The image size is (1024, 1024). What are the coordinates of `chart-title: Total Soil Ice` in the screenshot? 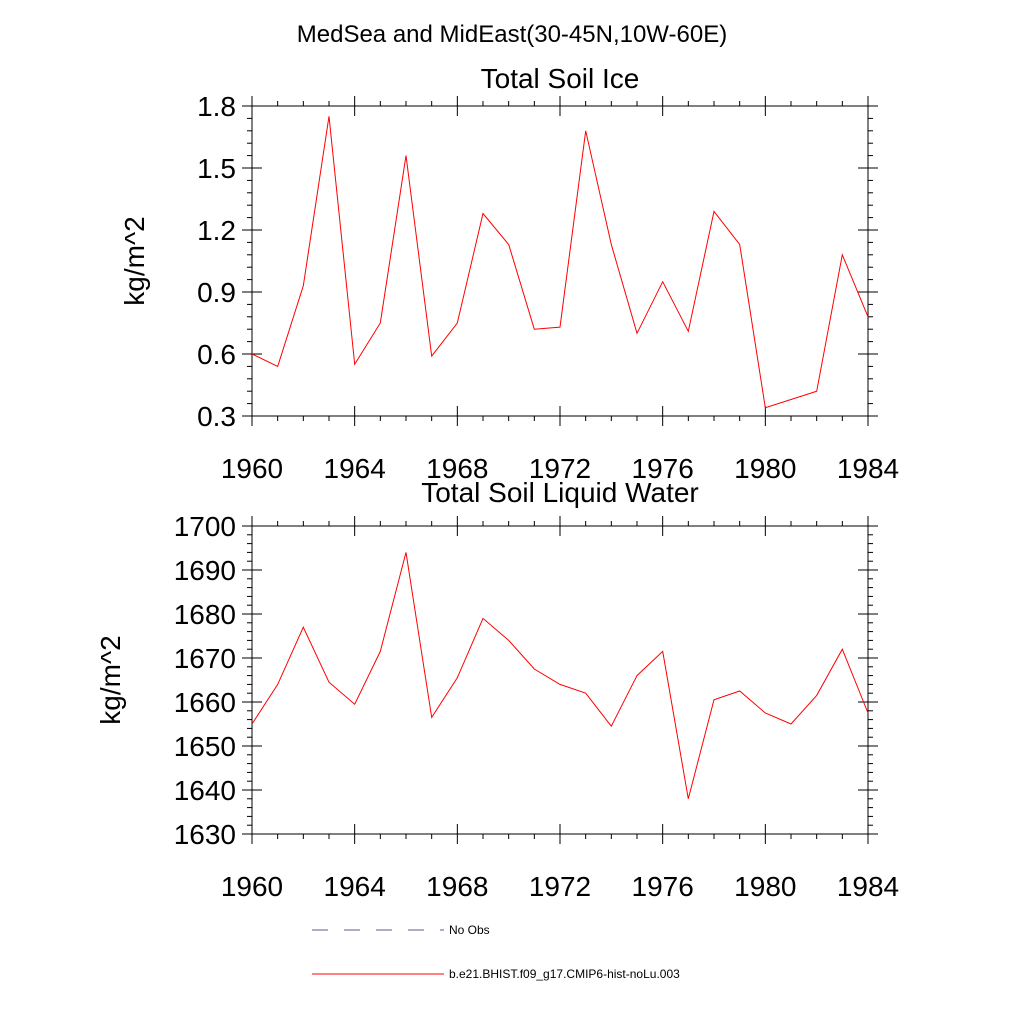 It's located at (560, 78).